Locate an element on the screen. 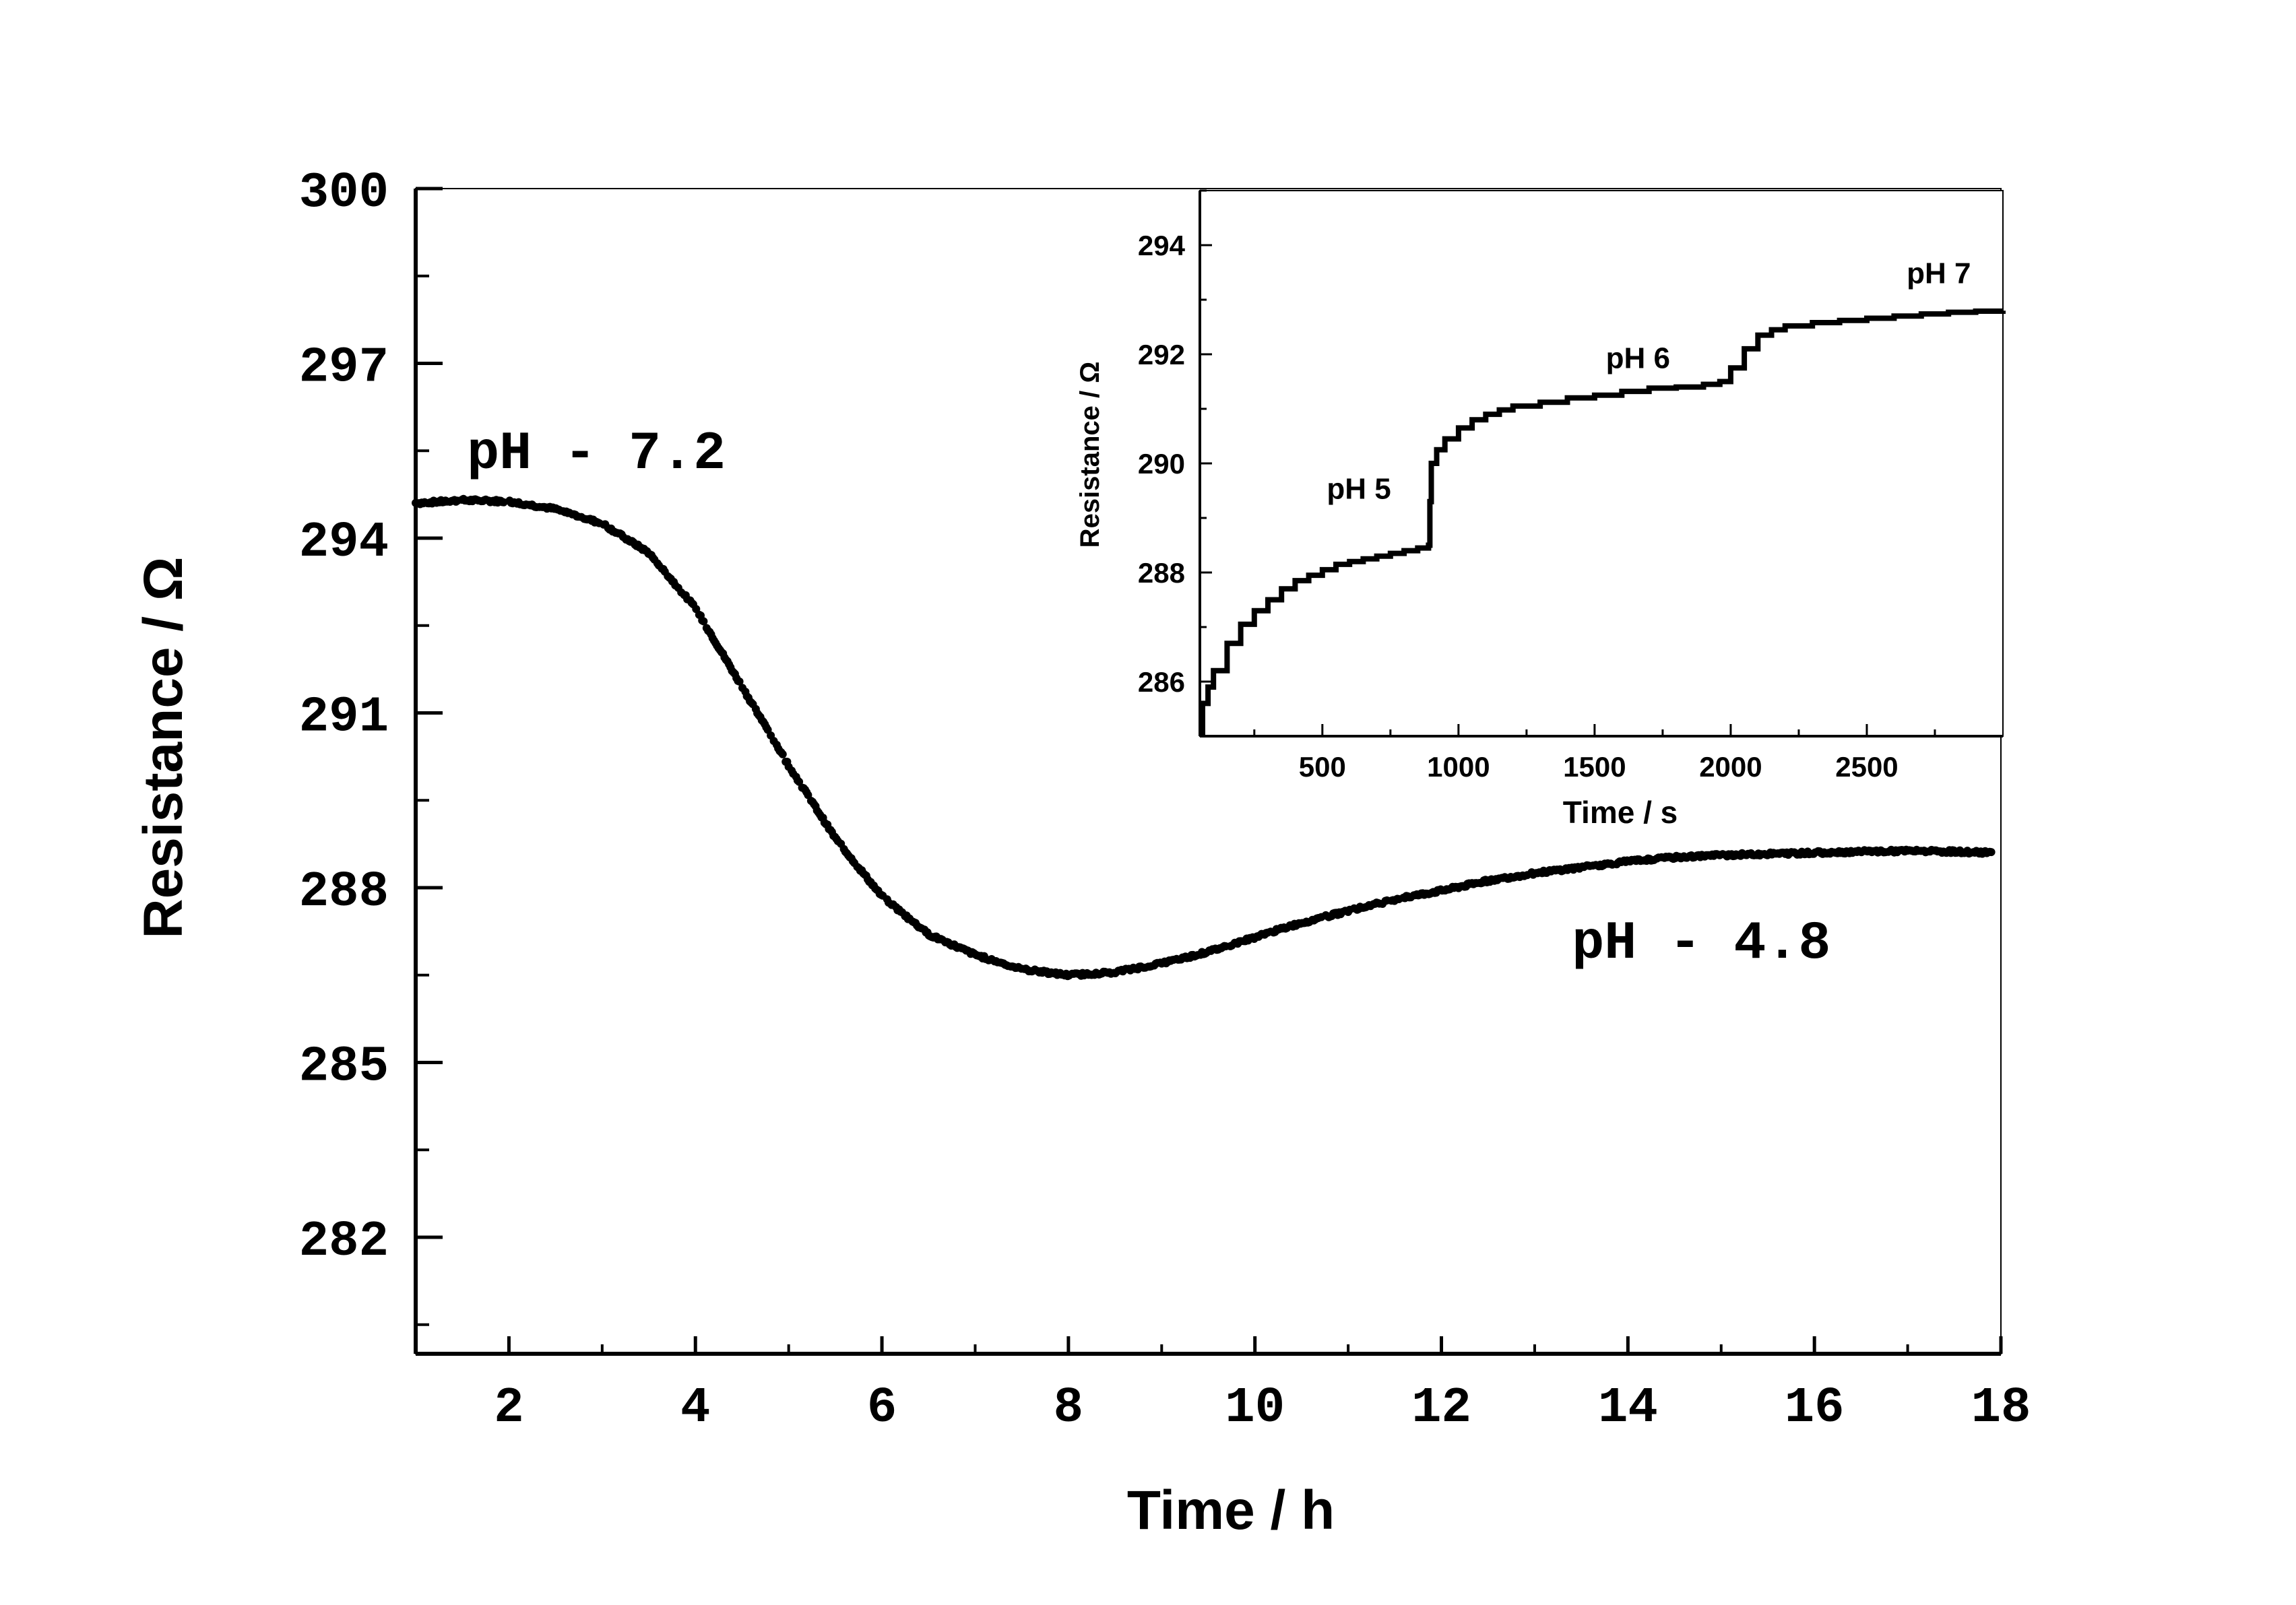 This screenshot has width=2296, height=1605. inset-background is located at coordinates (1601, 463).